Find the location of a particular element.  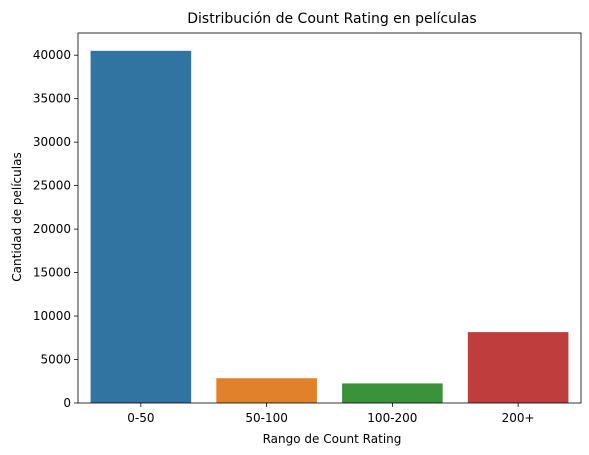

y-tick-label: 25000 is located at coordinates (52, 186).